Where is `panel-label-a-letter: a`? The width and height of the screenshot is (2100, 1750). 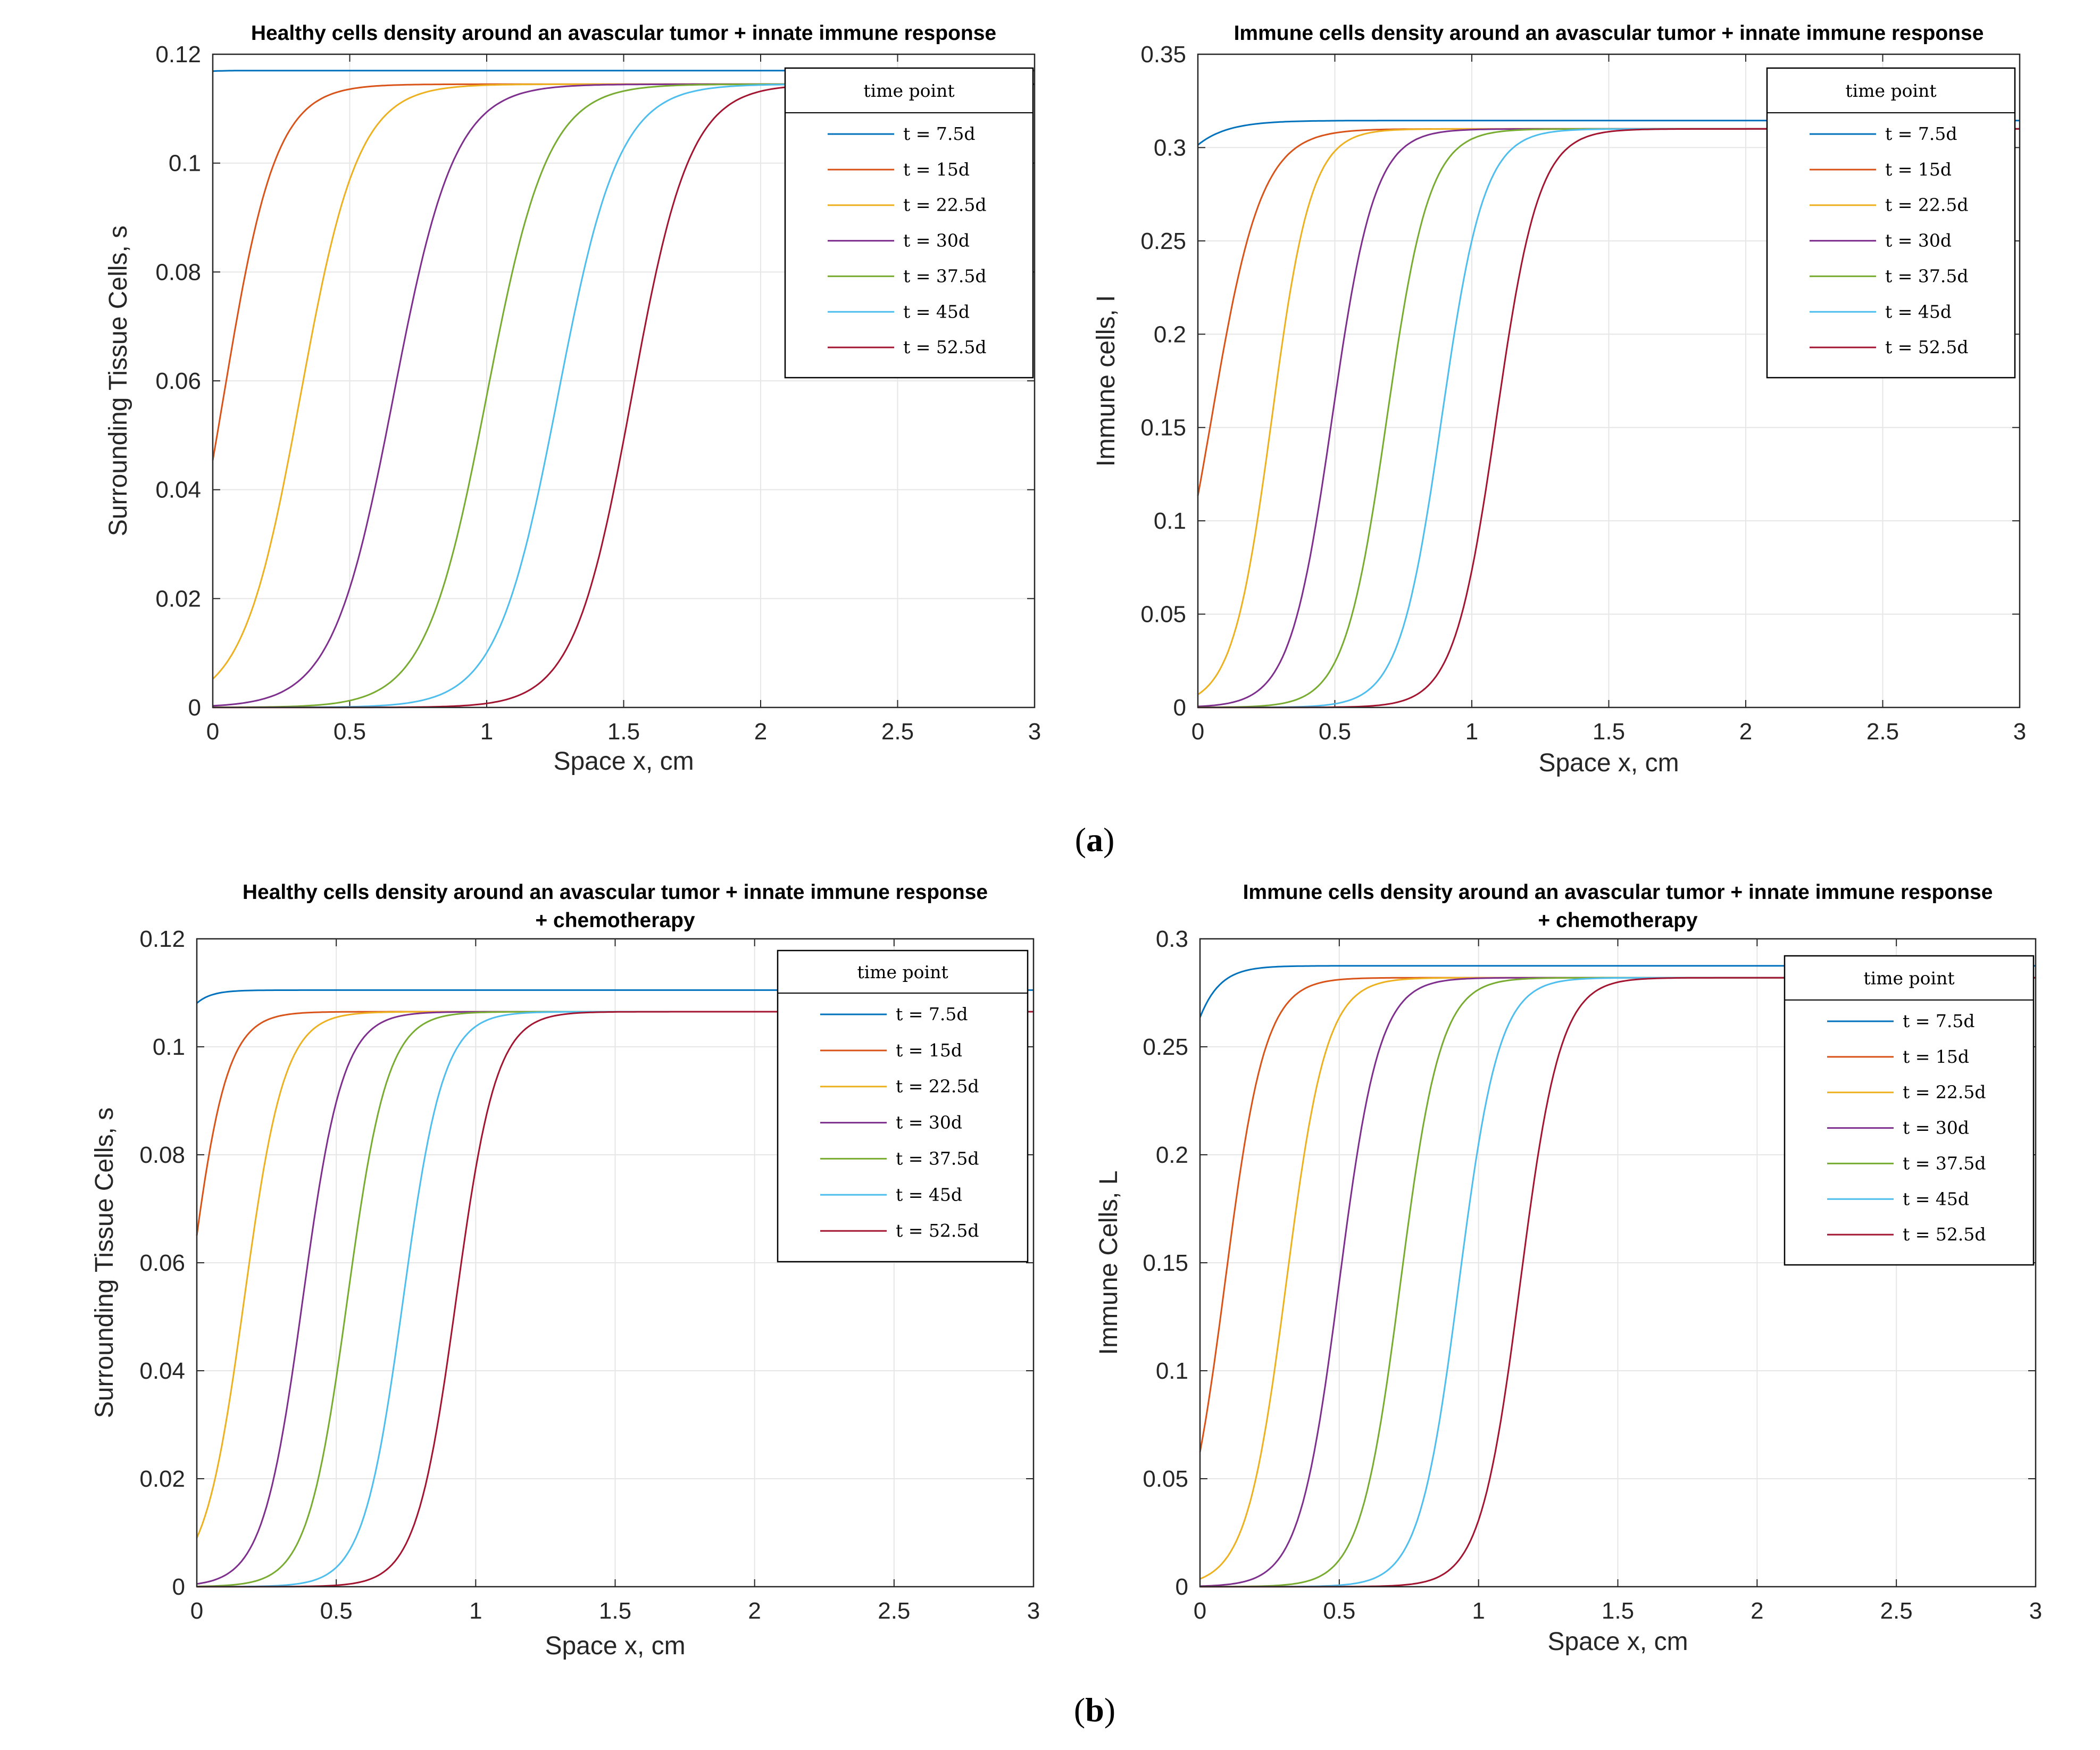 panel-label-a-letter: a is located at coordinates (1094, 840).